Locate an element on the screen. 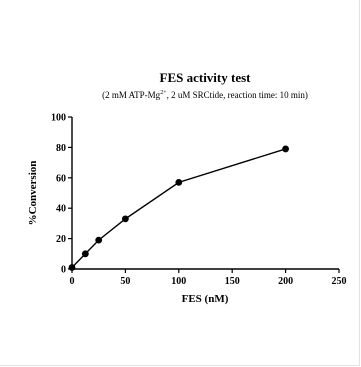 This screenshot has width=361, height=367. x-tick-label: 200 is located at coordinates (285, 281).